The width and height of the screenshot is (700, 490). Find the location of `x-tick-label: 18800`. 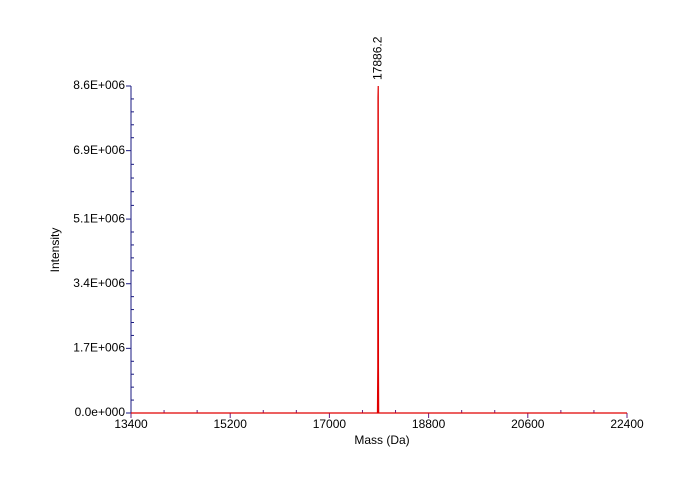

x-tick-label: 18800 is located at coordinates (429, 424).